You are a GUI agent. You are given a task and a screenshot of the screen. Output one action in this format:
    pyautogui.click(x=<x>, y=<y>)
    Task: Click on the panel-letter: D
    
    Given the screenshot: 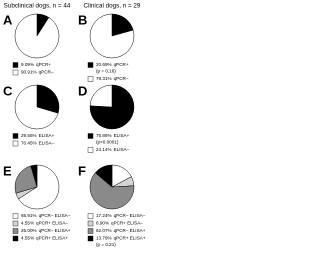 What is the action you would take?
    pyautogui.click(x=82, y=90)
    